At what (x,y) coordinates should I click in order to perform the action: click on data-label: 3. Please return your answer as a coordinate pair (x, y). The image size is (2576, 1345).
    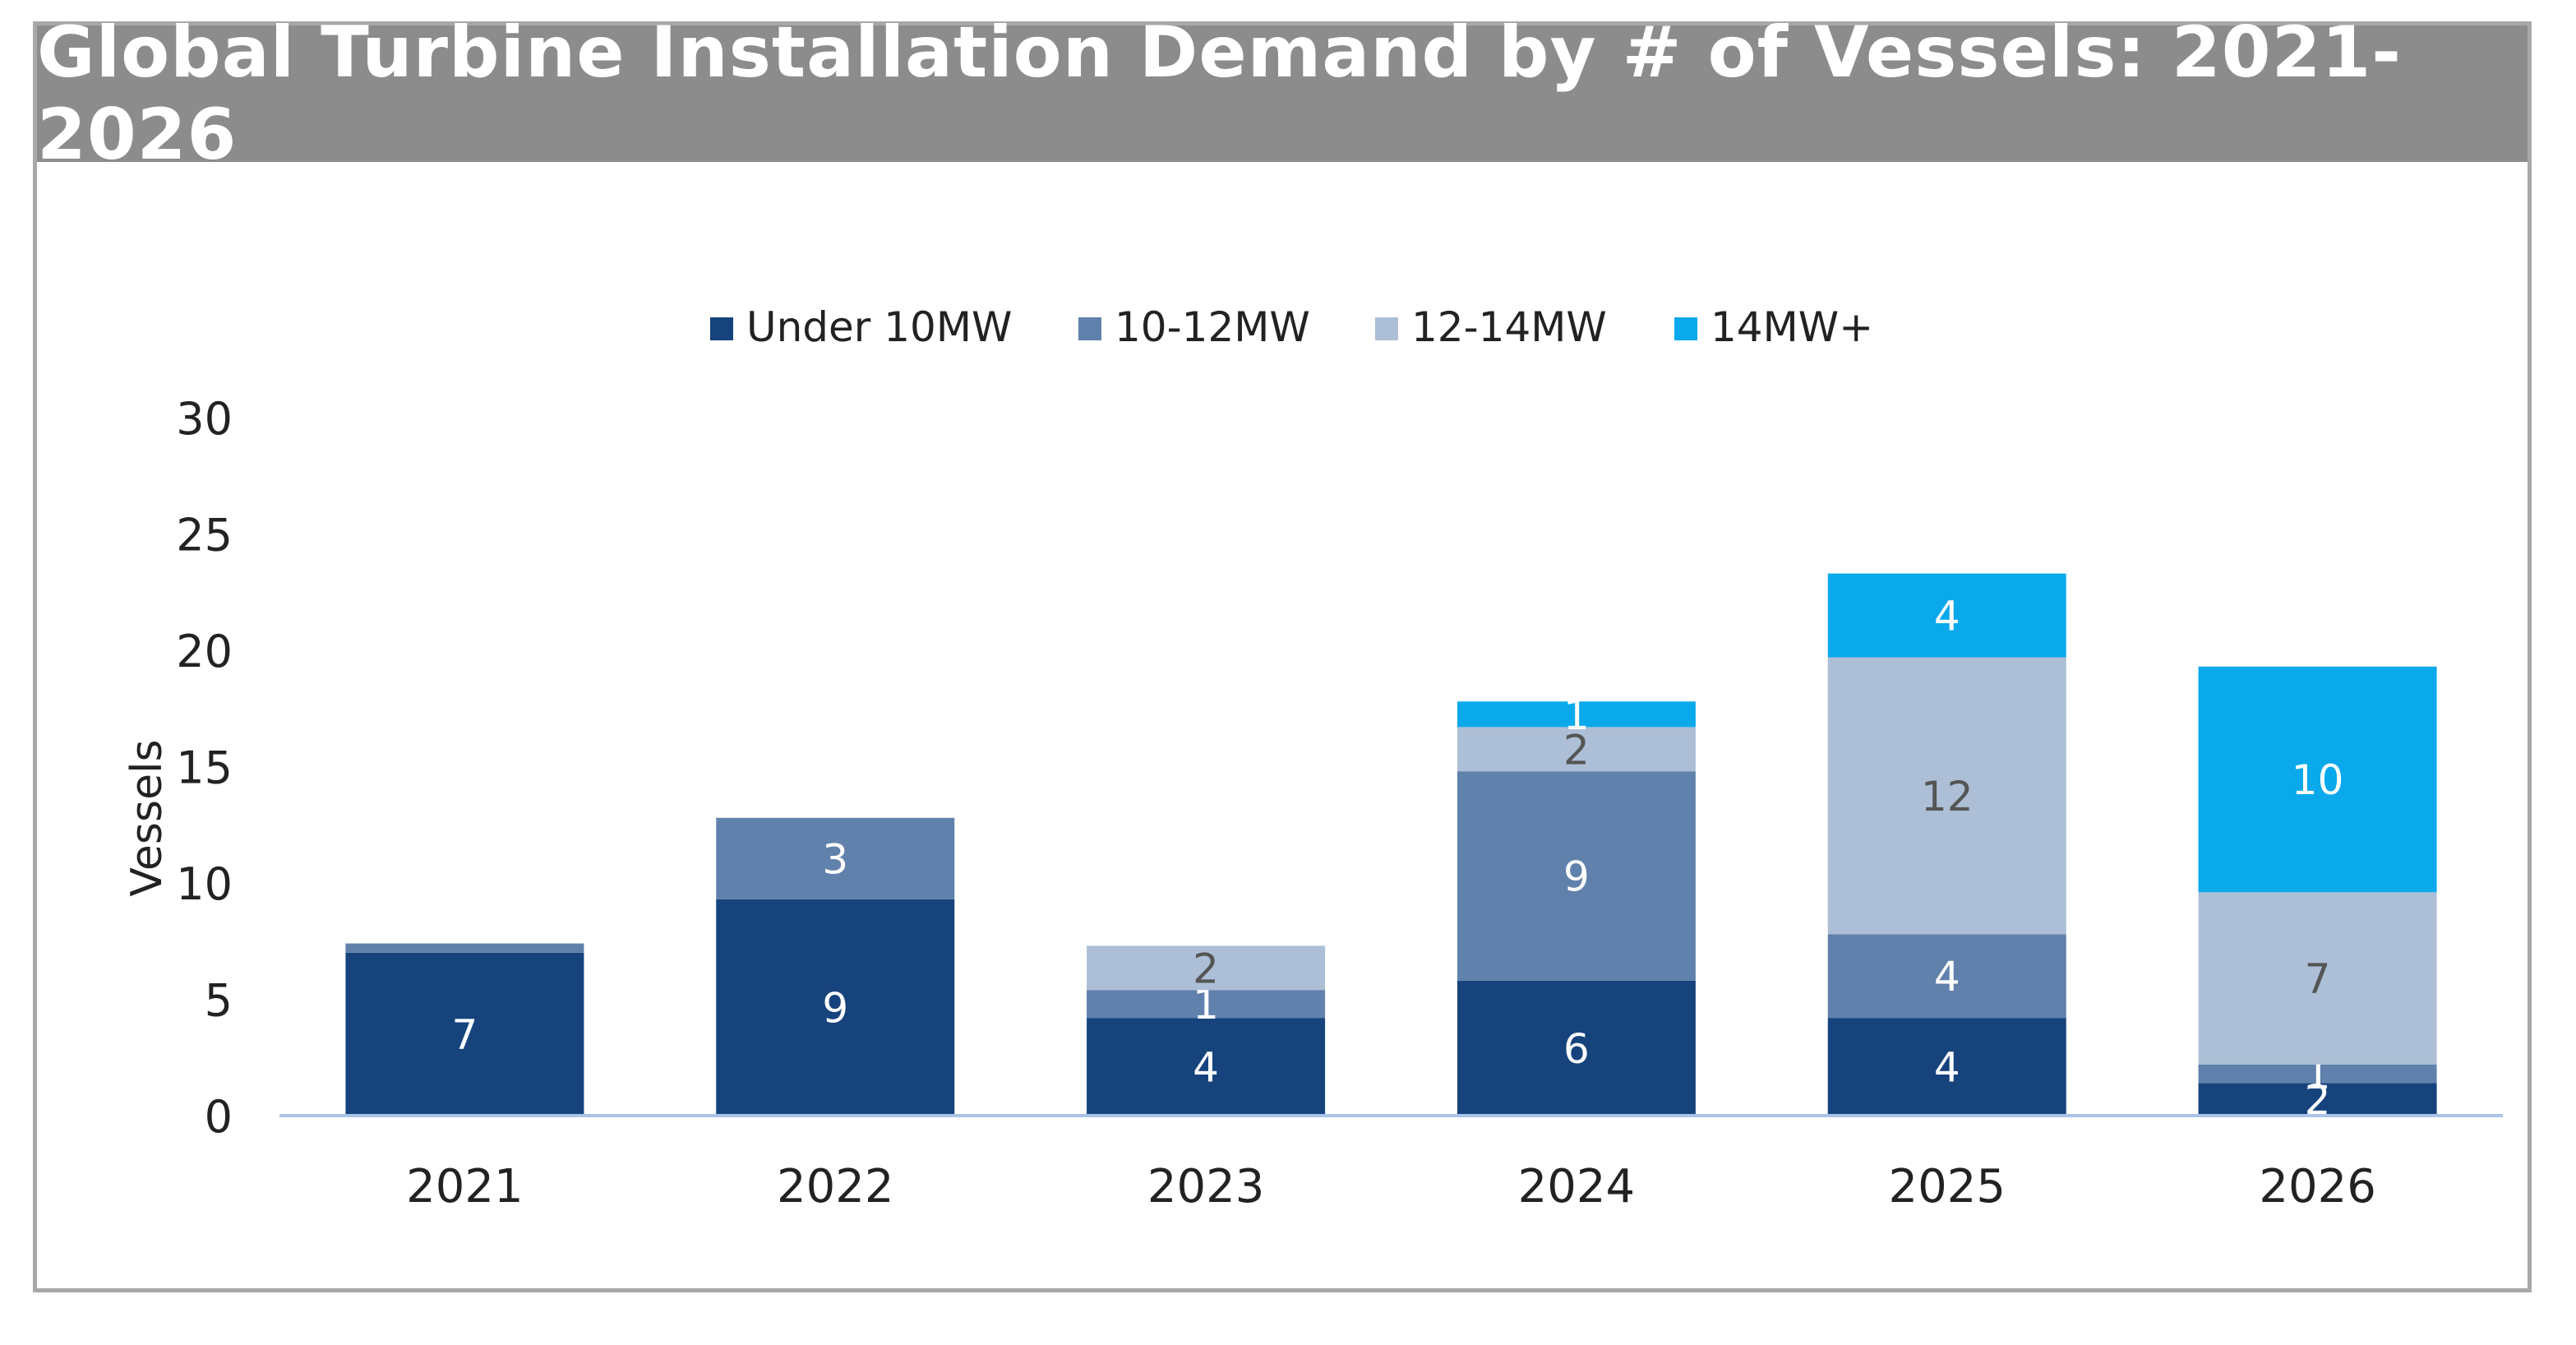
    Looking at the image, I should click on (835, 859).